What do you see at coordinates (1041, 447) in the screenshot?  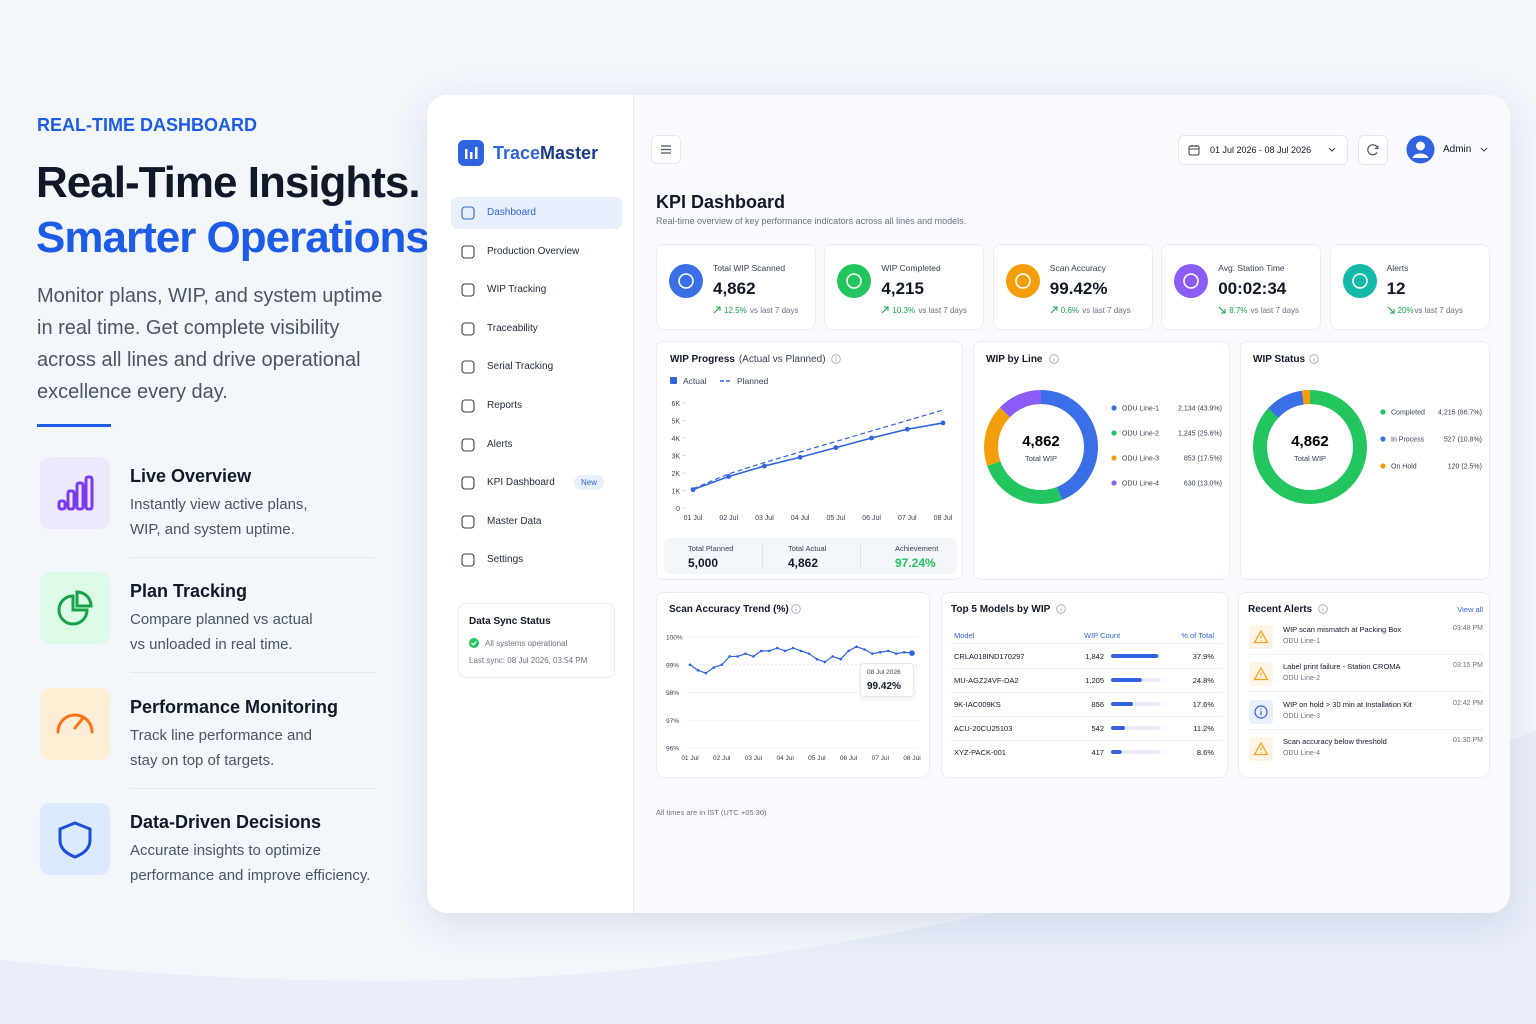 I see `donut-segment` at bounding box center [1041, 447].